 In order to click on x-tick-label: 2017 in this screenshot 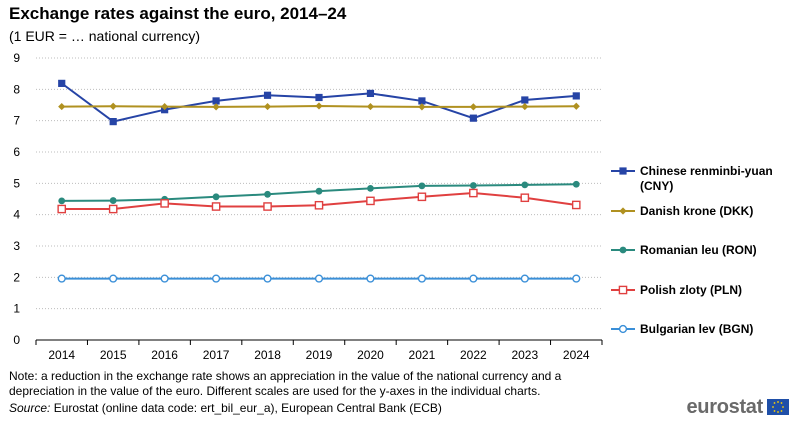, I will do `click(216, 355)`.